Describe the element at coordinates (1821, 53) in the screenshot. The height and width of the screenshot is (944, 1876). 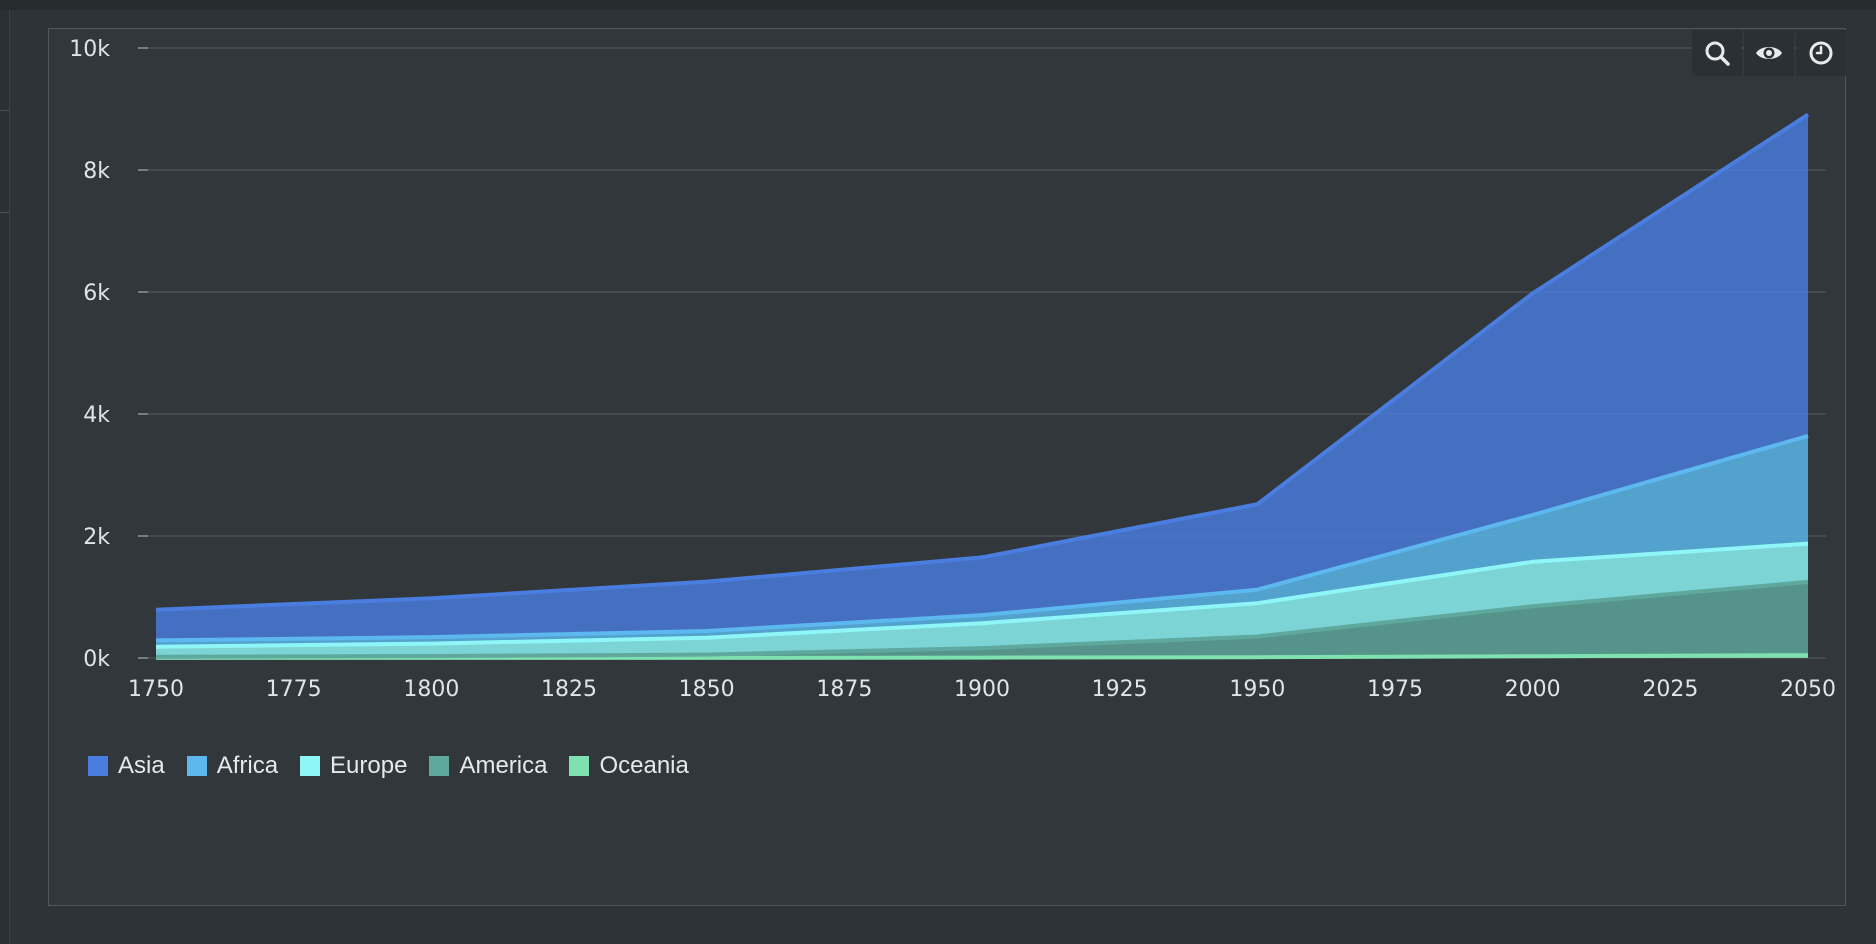
I see `clock-icon` at that location.